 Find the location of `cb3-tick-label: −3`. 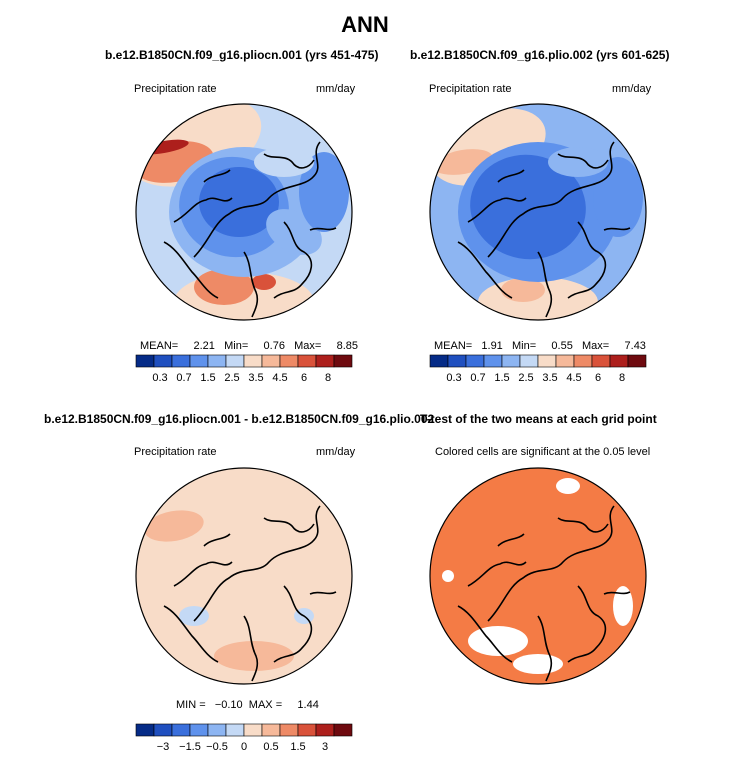

cb3-tick-label: −3 is located at coordinates (163, 747).